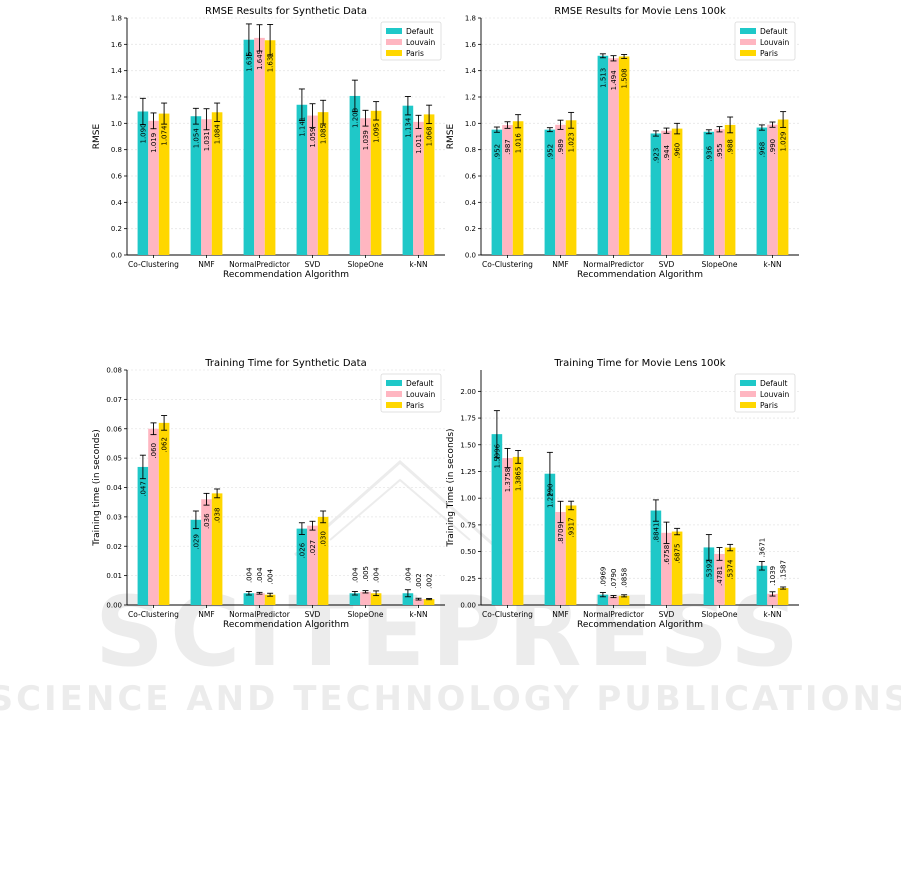  I want to click on x-tick-label: SVD, so click(313, 264).